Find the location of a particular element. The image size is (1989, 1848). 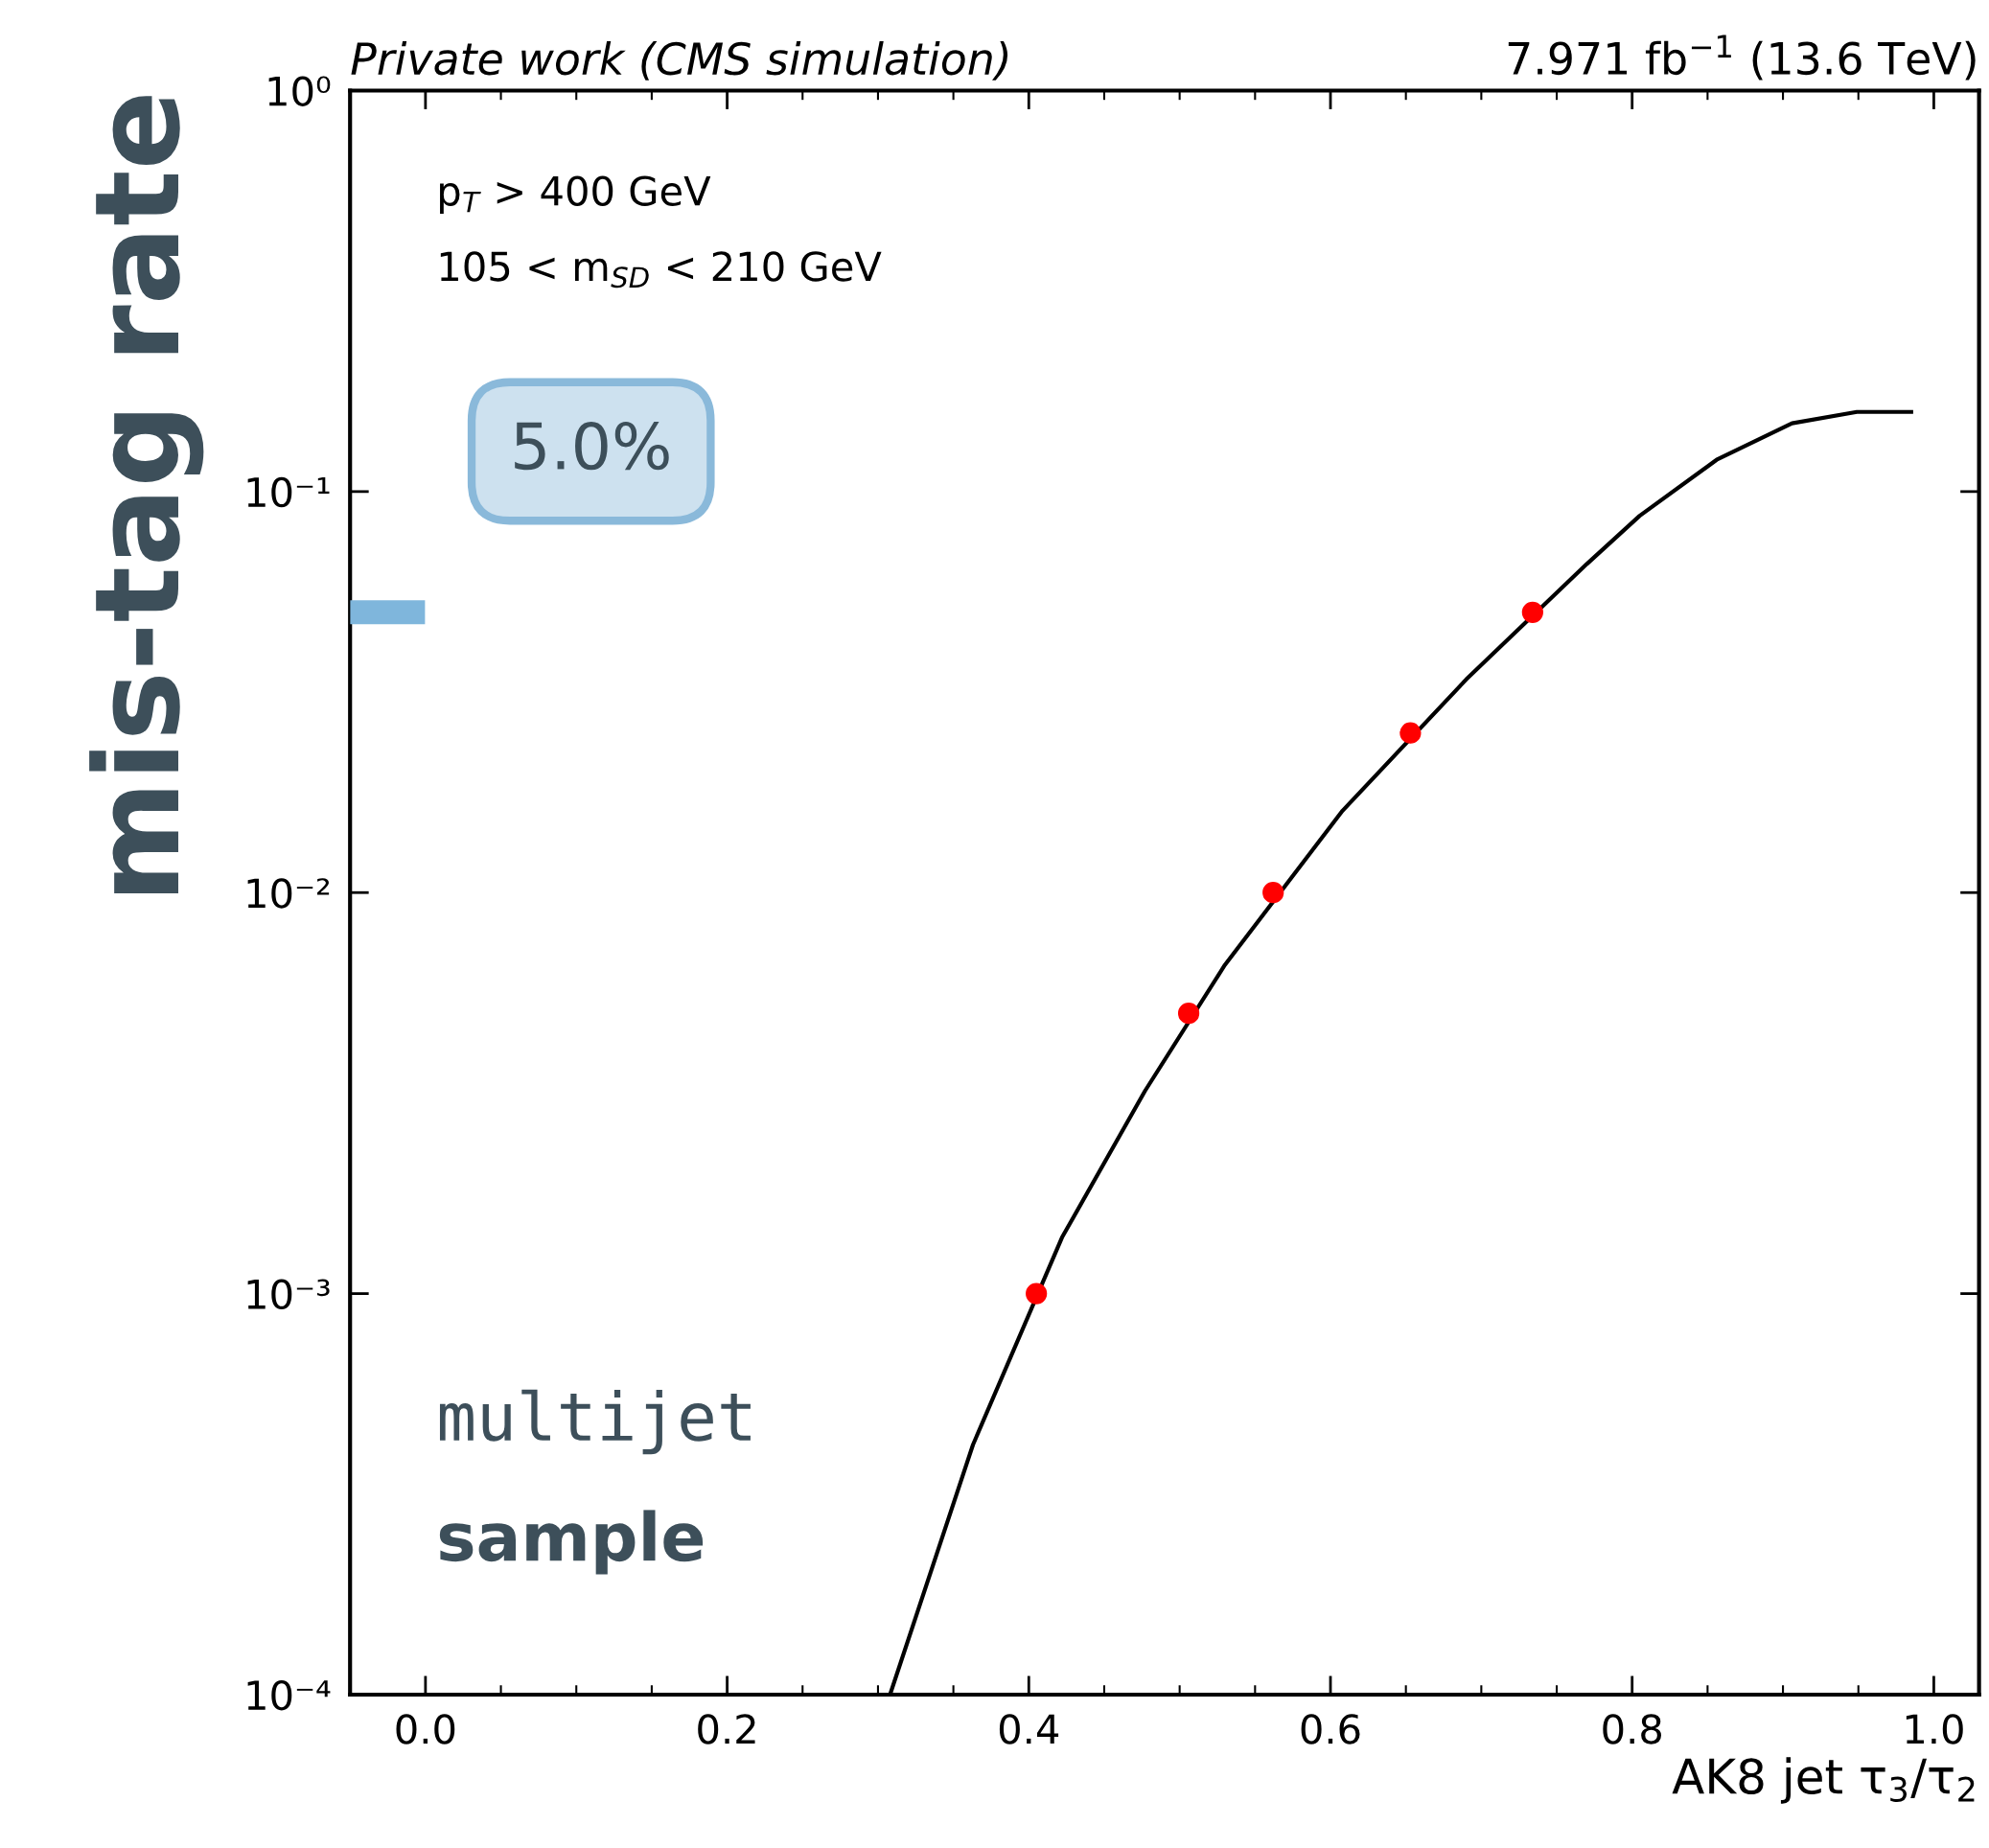

chart-subtitle: 7.971 fb$^{−1}$ (13.6 TeV) is located at coordinates (1742, 58).